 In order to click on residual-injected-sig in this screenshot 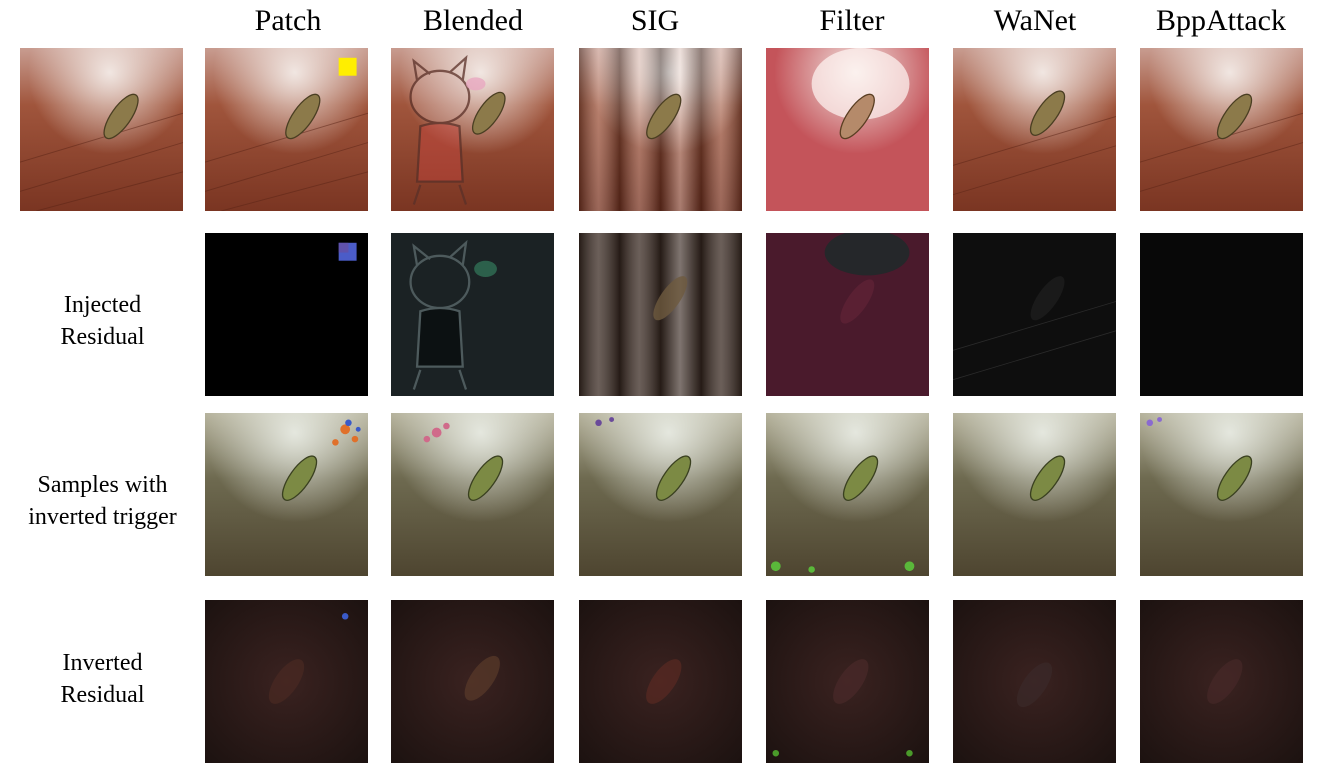, I will do `click(660, 314)`.